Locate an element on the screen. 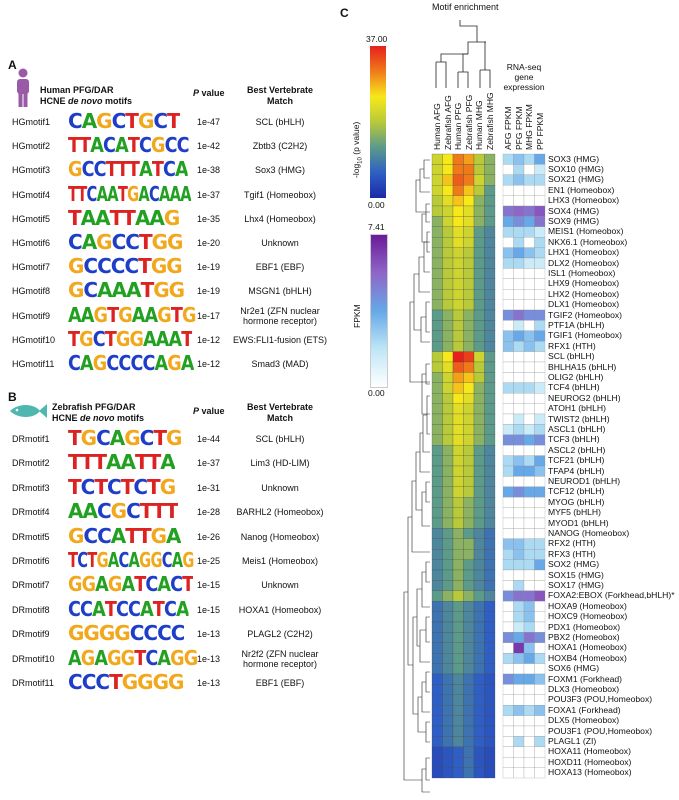 This screenshot has width=679, height=800. heatmap-row-label: TCF12 (bHLH) is located at coordinates (576, 491).